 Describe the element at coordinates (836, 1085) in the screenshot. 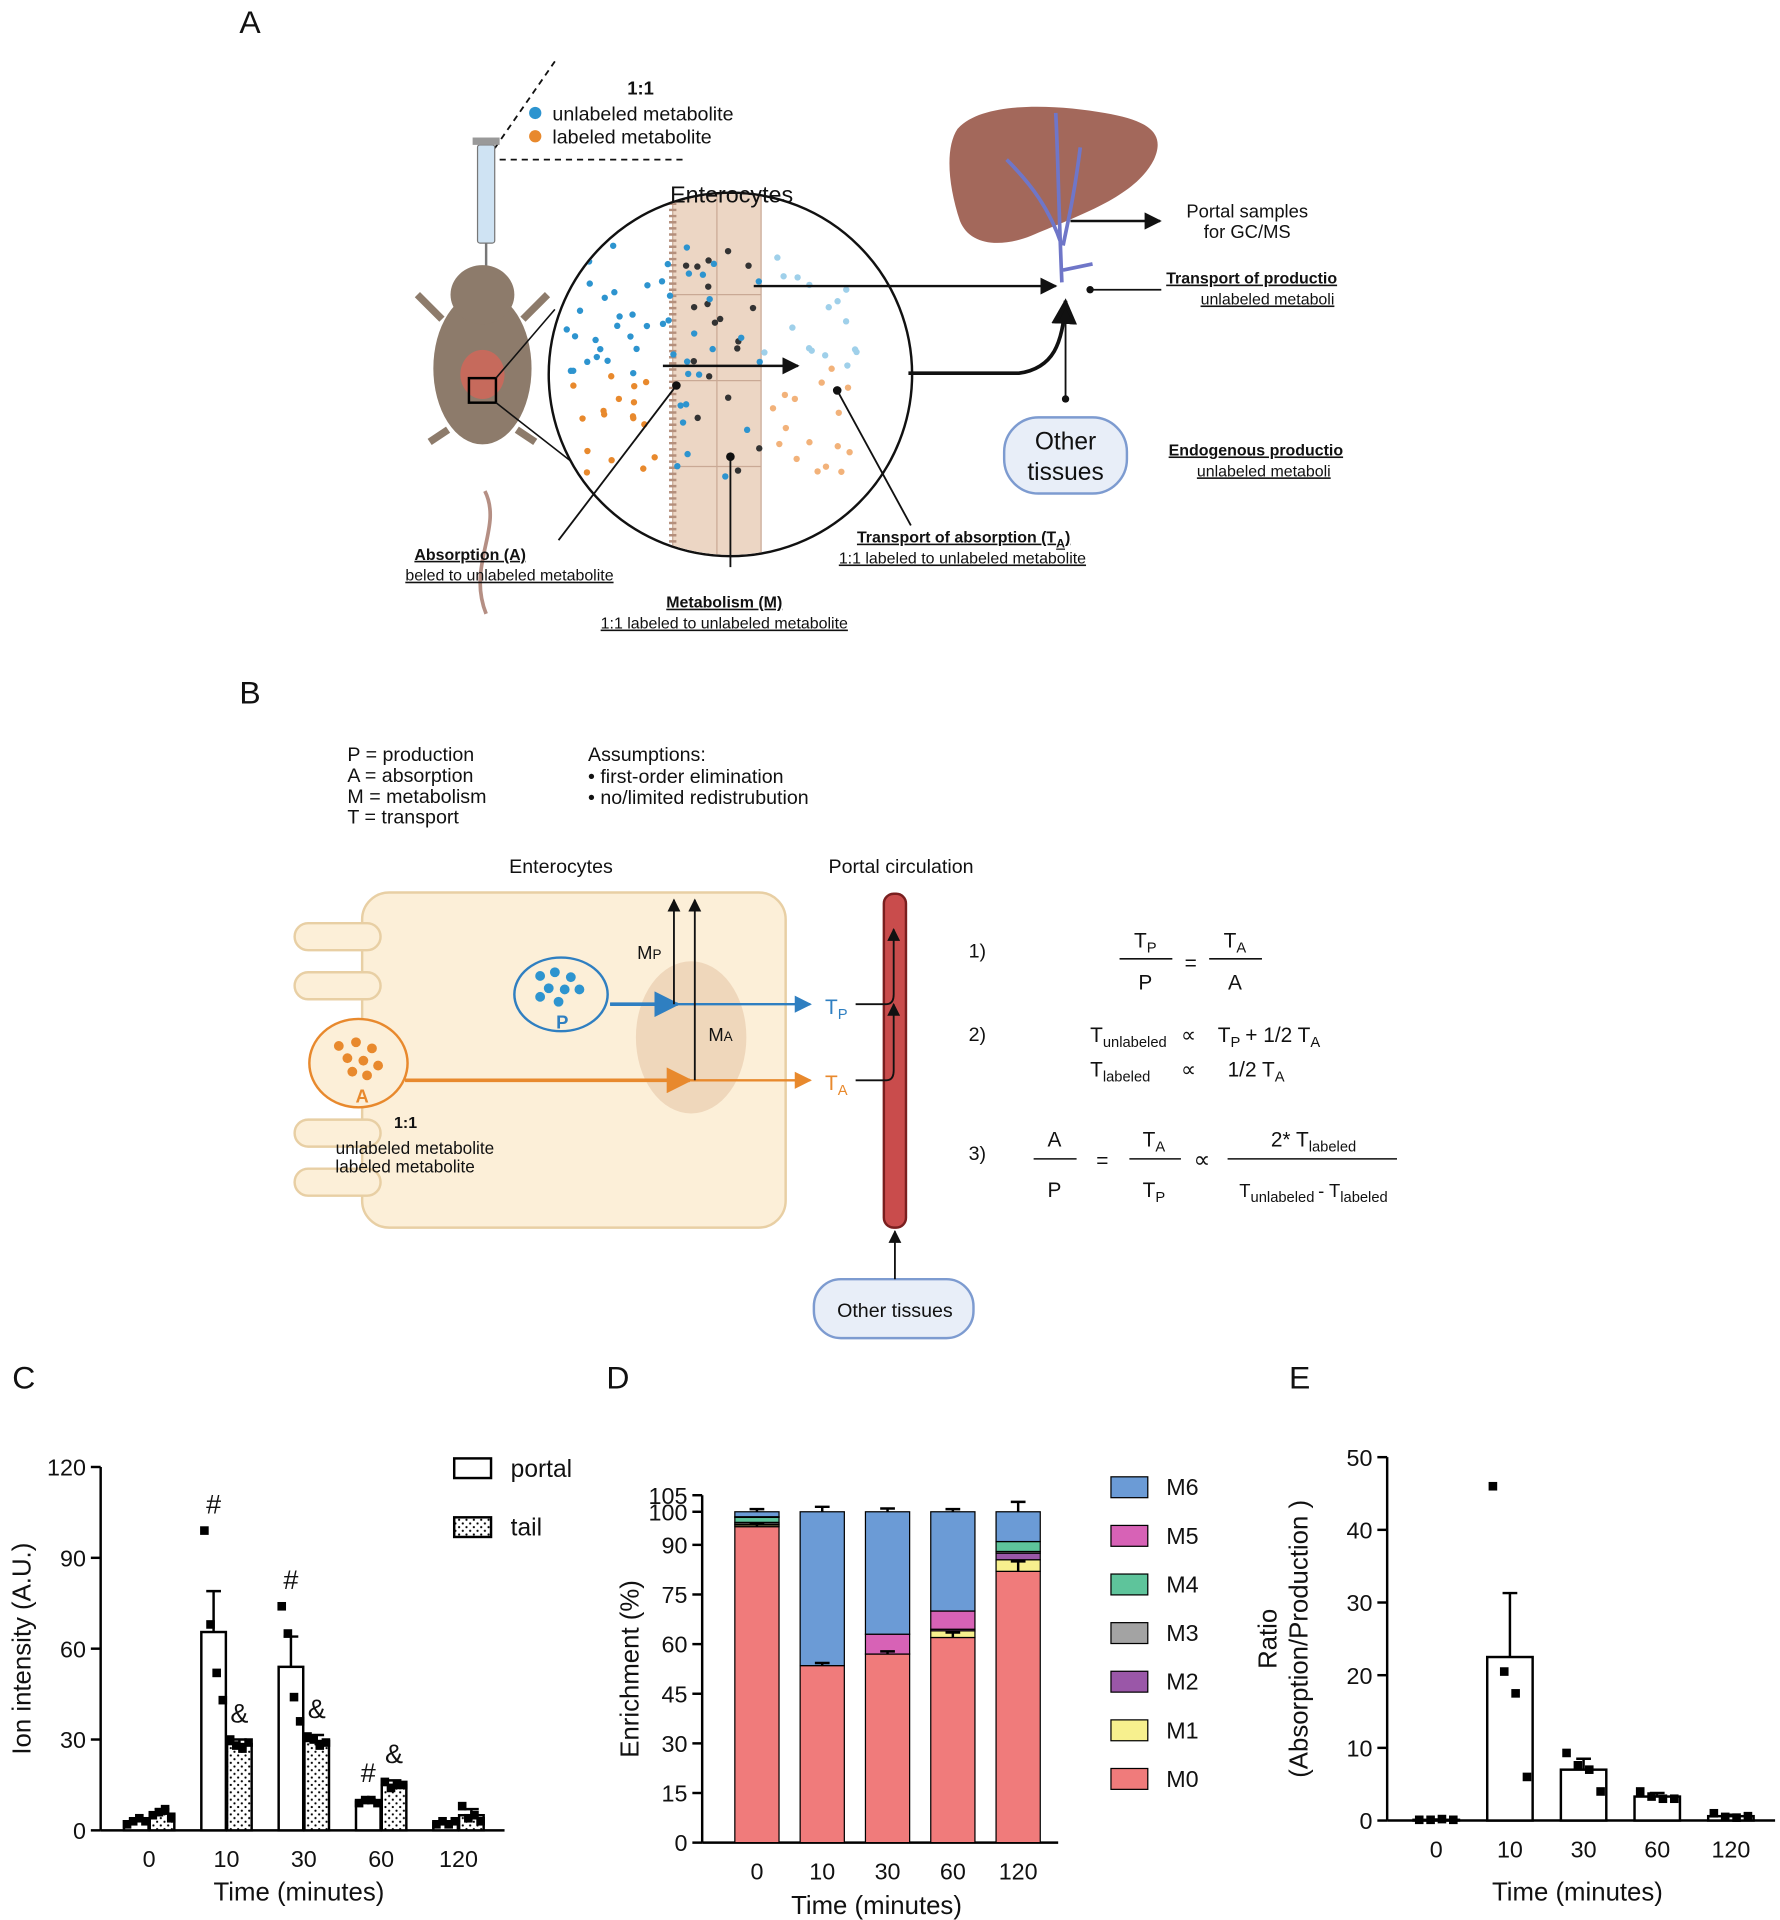

I see `ta-label: TA` at that location.